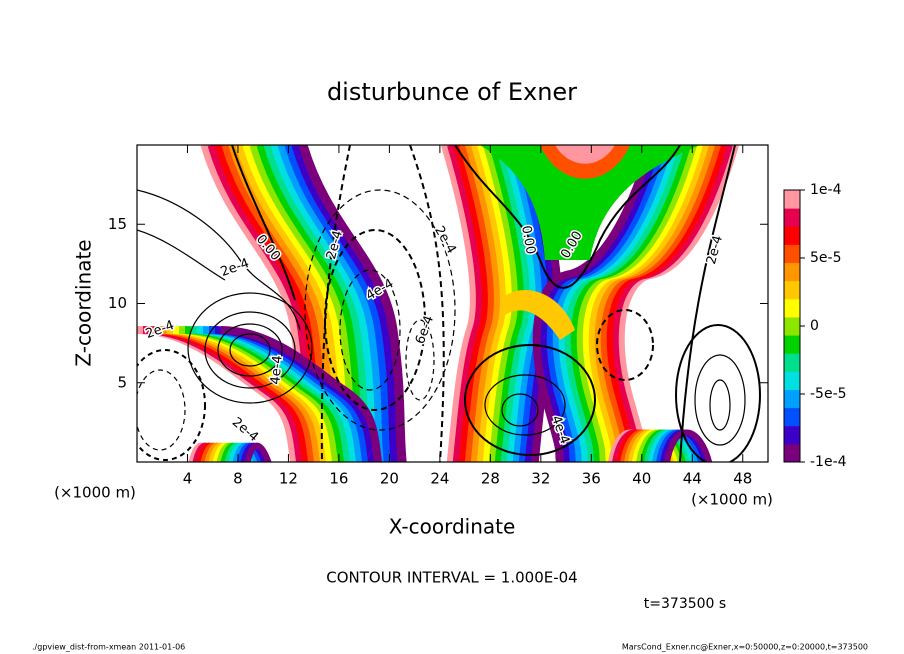 The image size is (904, 654). What do you see at coordinates (122, 382) in the screenshot?
I see `y-tick-label: 5` at bounding box center [122, 382].